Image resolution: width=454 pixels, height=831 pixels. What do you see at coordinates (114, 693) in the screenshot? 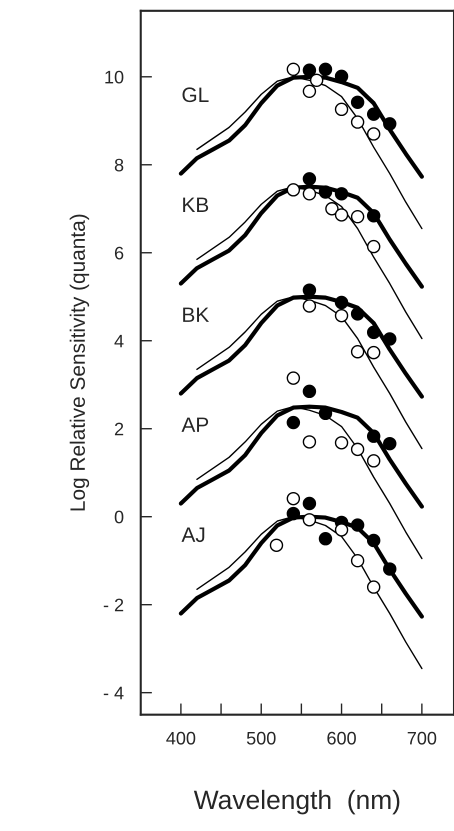
I see `y-tick-label: - 4` at bounding box center [114, 693].